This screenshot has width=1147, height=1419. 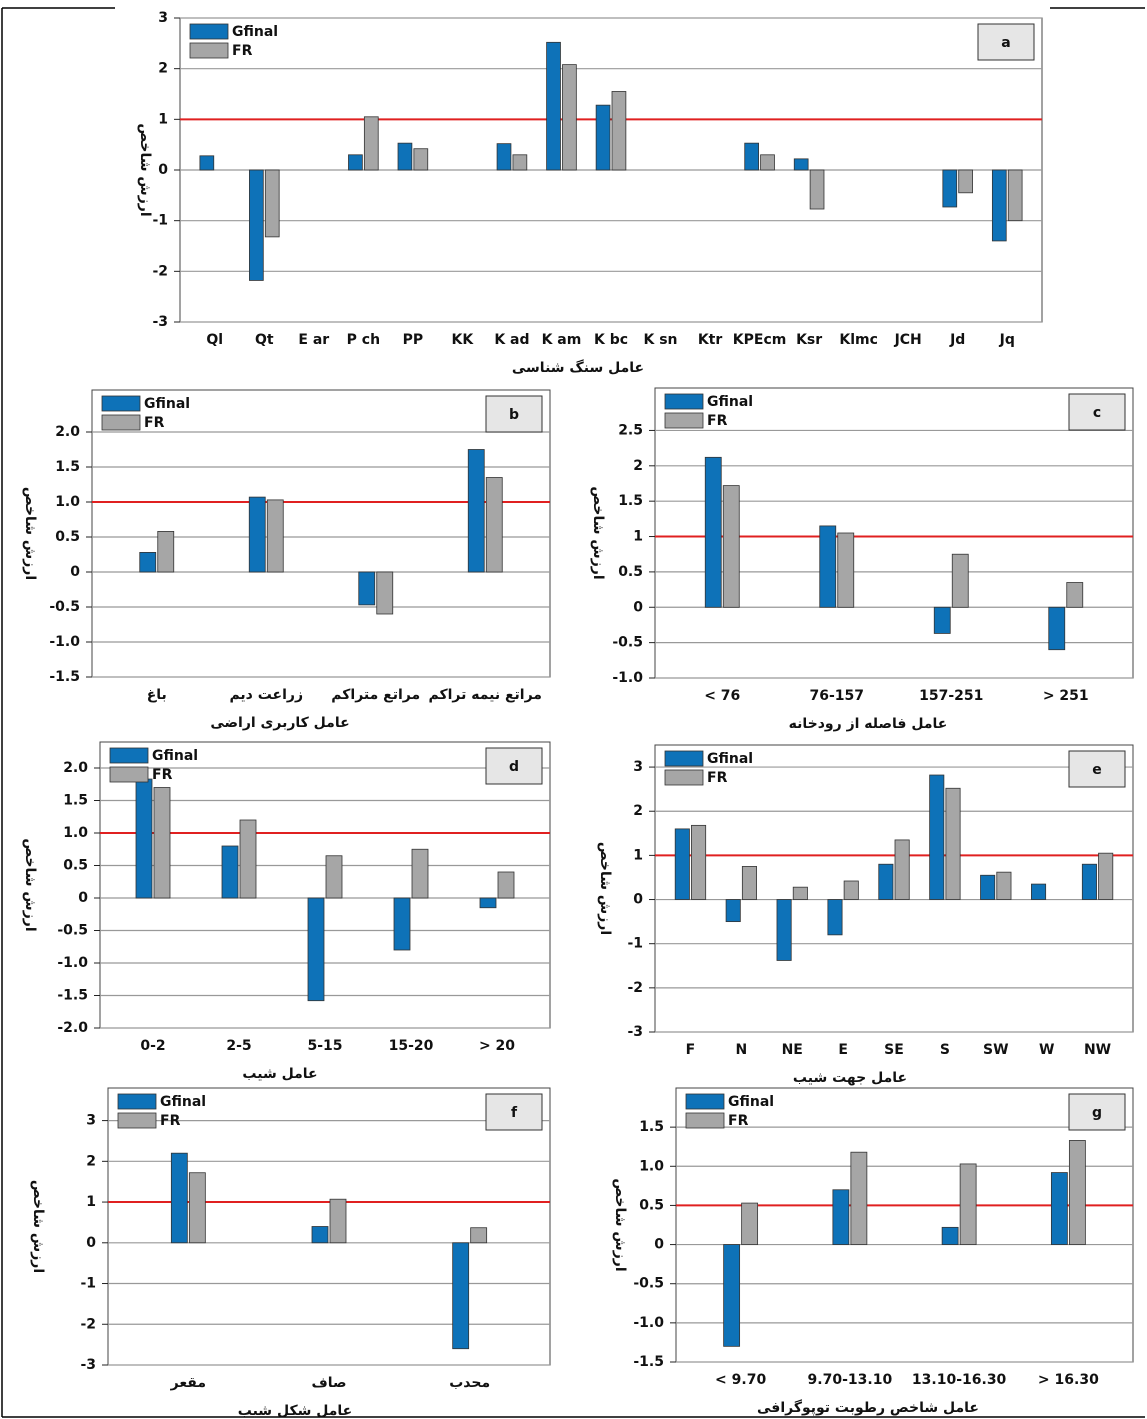 I want to click on x-tick-label: F, so click(x=691, y=1050).